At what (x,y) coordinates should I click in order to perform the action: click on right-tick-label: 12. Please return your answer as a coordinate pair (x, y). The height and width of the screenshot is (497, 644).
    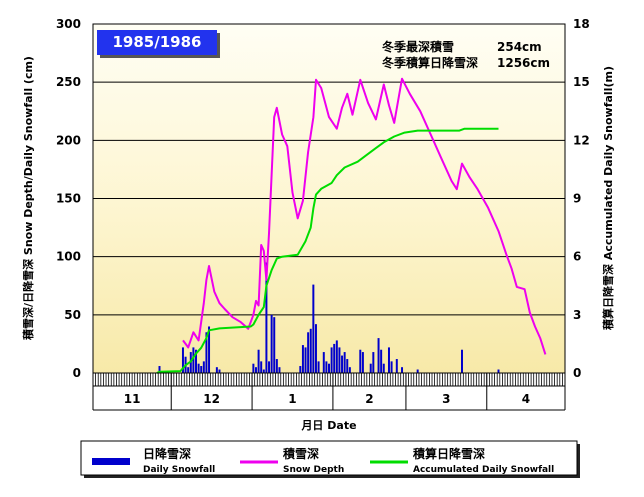
    Looking at the image, I should click on (581, 140).